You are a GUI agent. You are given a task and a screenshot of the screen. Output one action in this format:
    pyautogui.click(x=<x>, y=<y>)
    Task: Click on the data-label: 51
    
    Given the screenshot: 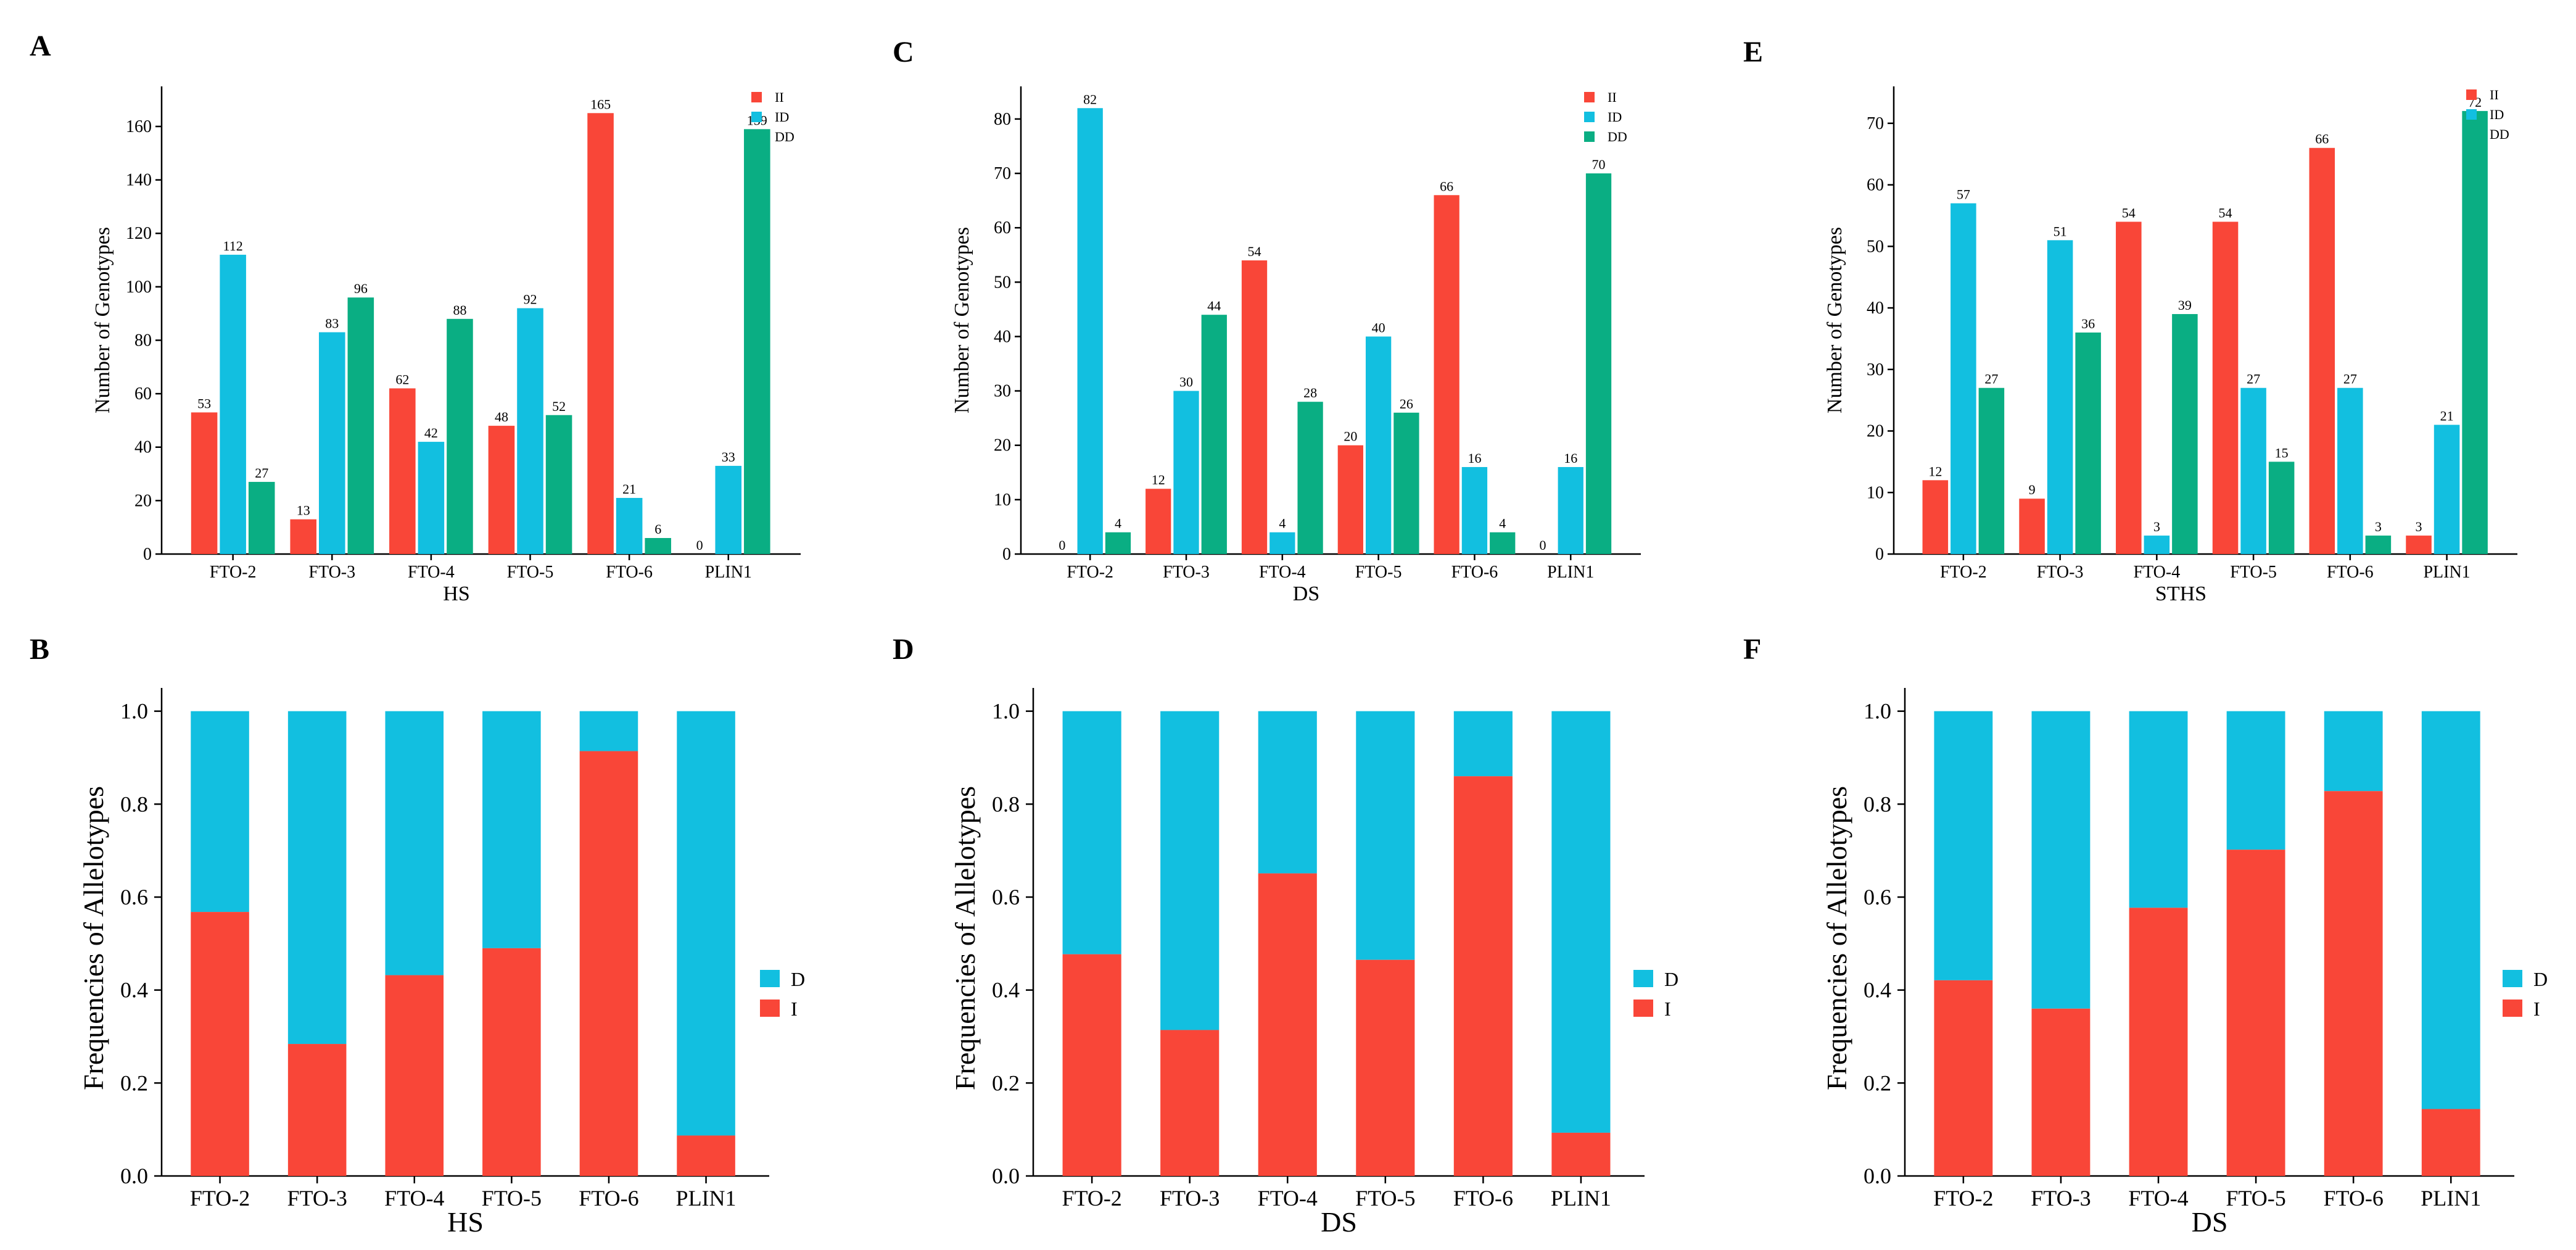 What is the action you would take?
    pyautogui.click(x=2060, y=231)
    